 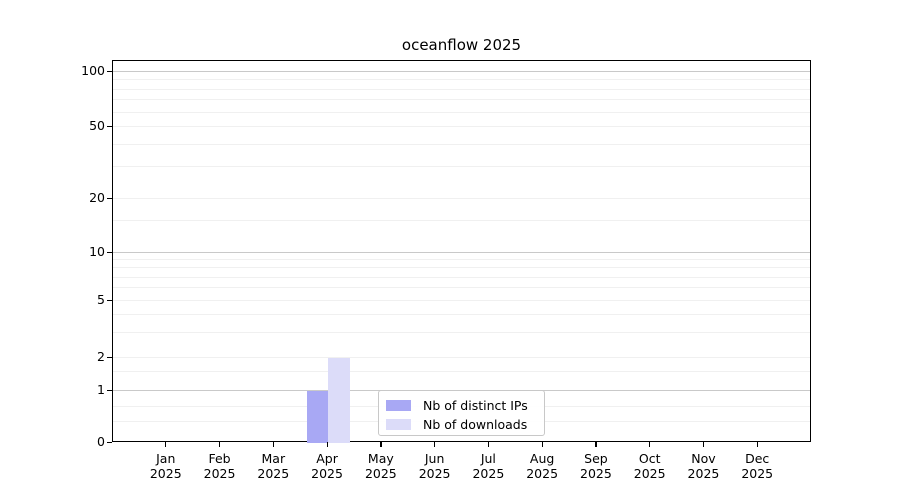 What do you see at coordinates (97, 197) in the screenshot?
I see `y-tick-label: 20` at bounding box center [97, 197].